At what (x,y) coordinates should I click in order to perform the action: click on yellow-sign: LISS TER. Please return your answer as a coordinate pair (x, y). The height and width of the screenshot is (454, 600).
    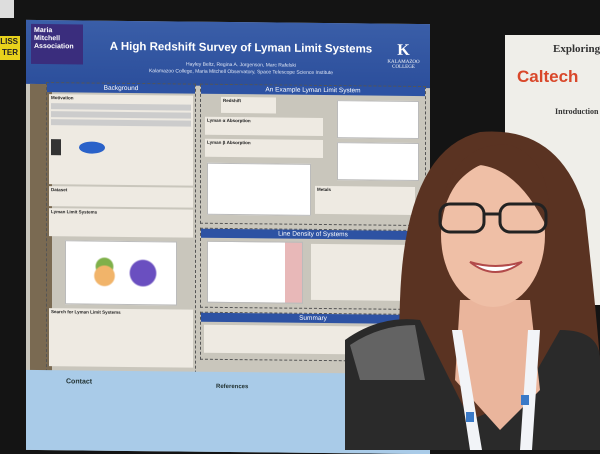
    Looking at the image, I should click on (10, 48).